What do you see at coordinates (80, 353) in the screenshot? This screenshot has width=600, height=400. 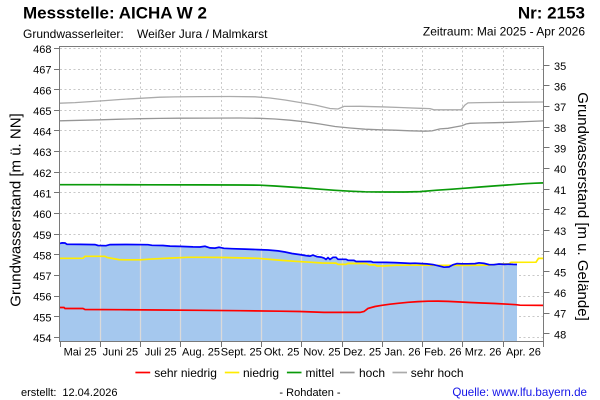 I see `svg-text: Mai 25` at bounding box center [80, 353].